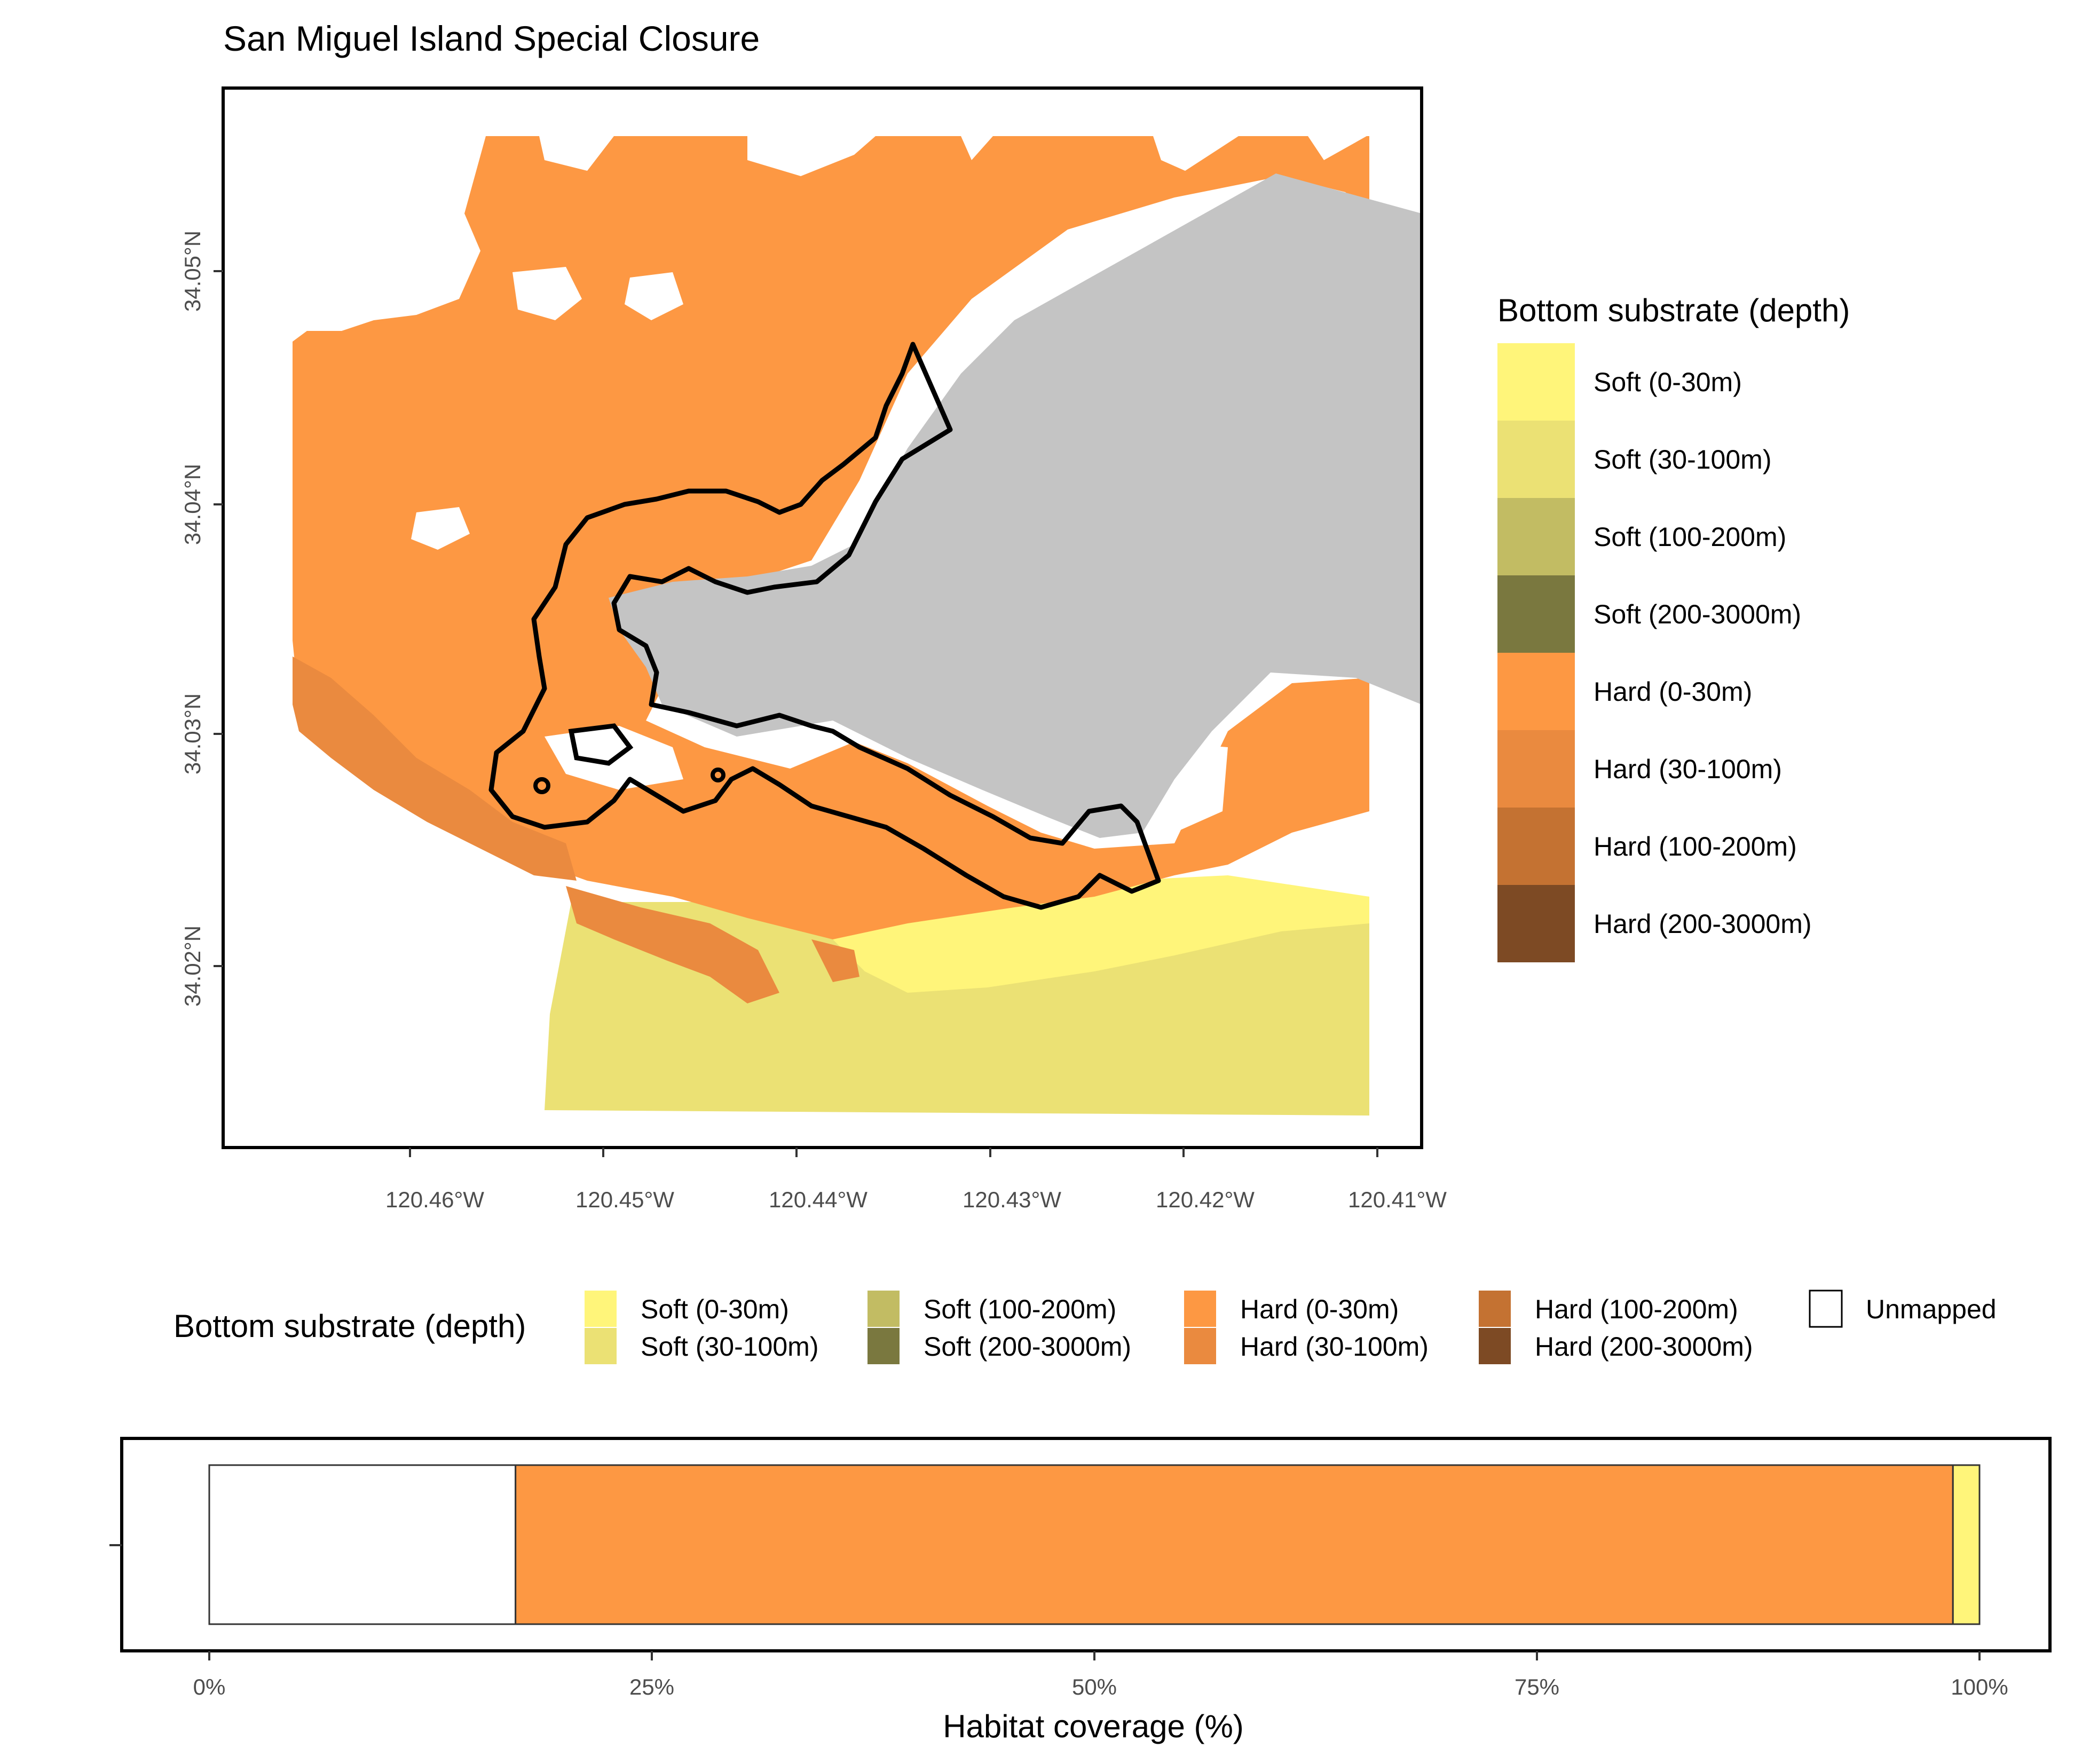  I want to click on map-y-tick: 34.04°N, so click(192, 505).